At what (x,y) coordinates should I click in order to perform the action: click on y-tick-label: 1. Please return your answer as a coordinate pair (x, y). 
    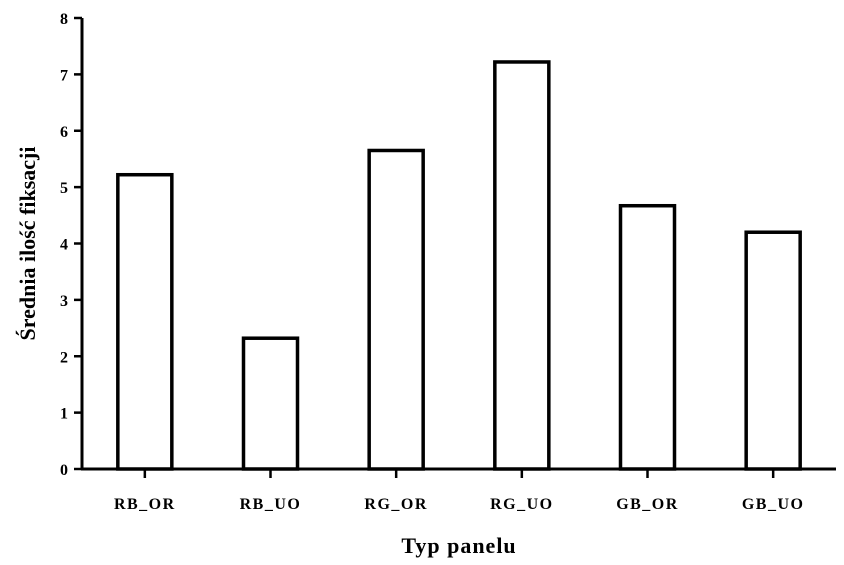
    Looking at the image, I should click on (64, 414).